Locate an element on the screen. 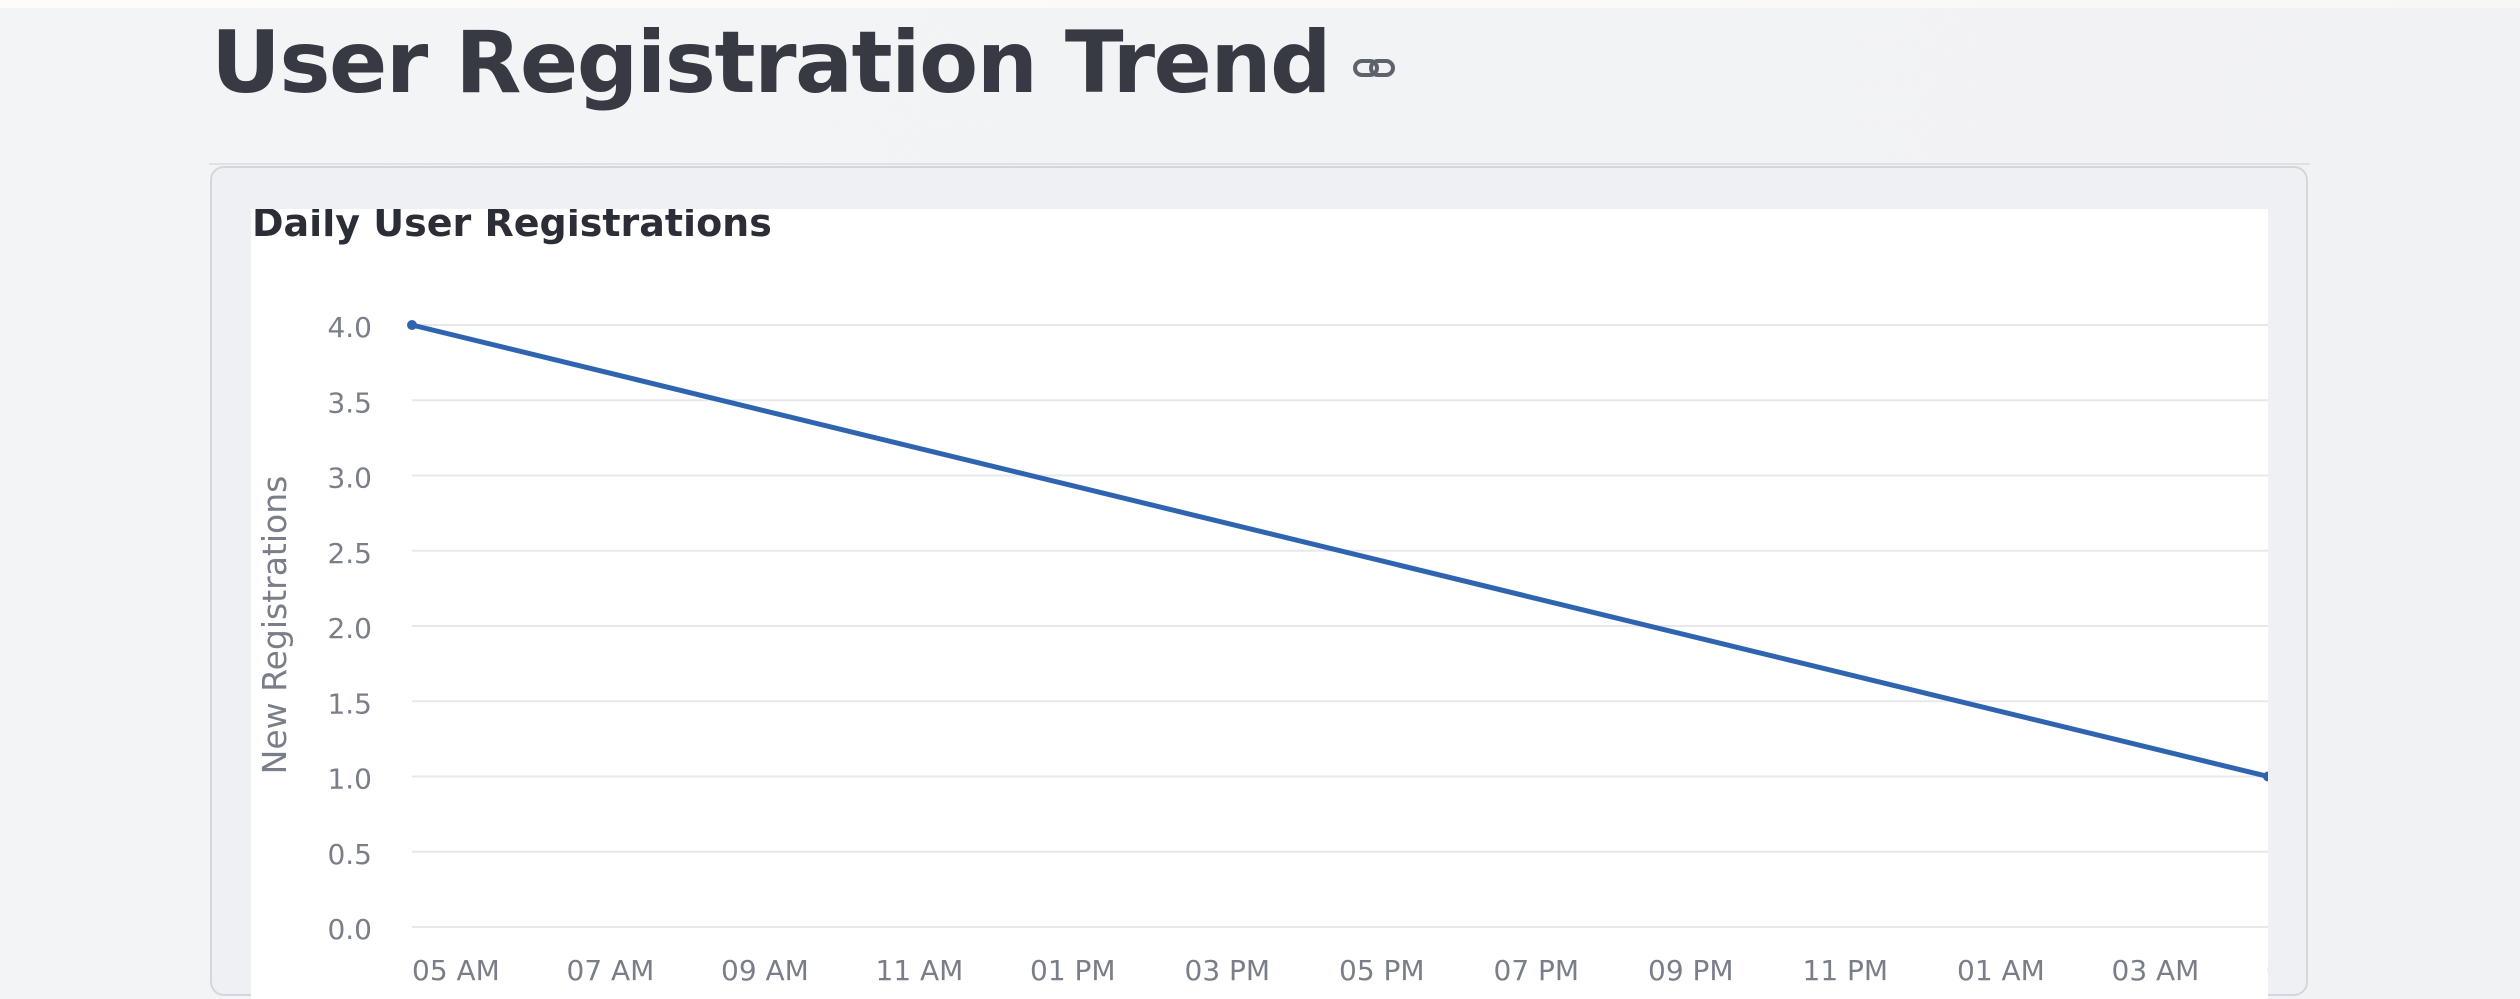 Image resolution: width=2520 pixels, height=999 pixels. y-tick-label: 3.5 is located at coordinates (349, 402).